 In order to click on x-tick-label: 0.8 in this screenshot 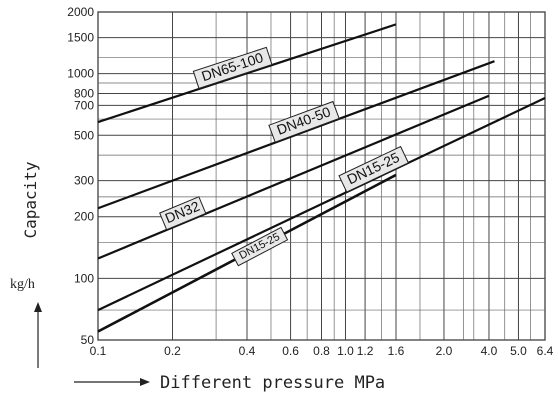, I will do `click(321, 351)`.